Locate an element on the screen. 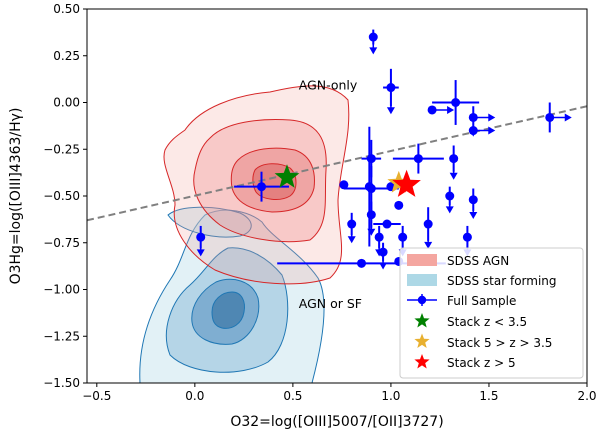 This screenshot has width=601, height=433. legend-frame is located at coordinates (491, 313).